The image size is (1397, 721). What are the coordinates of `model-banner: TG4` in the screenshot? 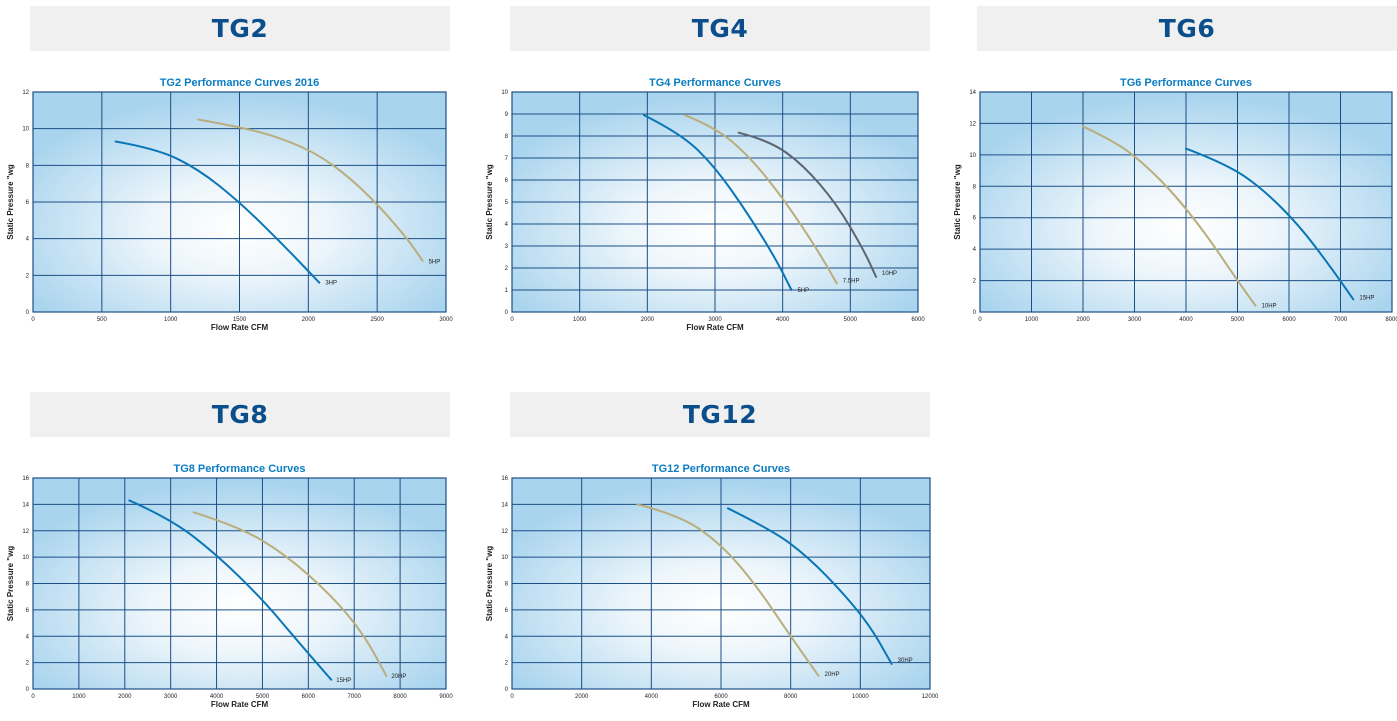 It's located at (720, 28).